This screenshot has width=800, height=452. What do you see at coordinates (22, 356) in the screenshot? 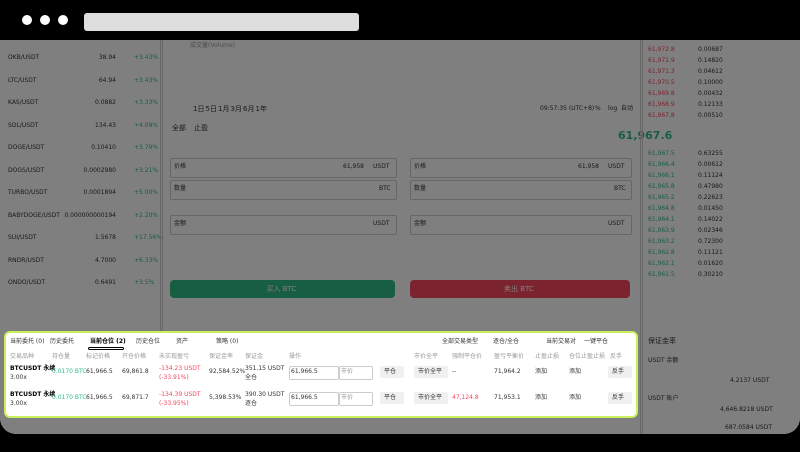
I see `column-header: 交易品种` at bounding box center [22, 356].